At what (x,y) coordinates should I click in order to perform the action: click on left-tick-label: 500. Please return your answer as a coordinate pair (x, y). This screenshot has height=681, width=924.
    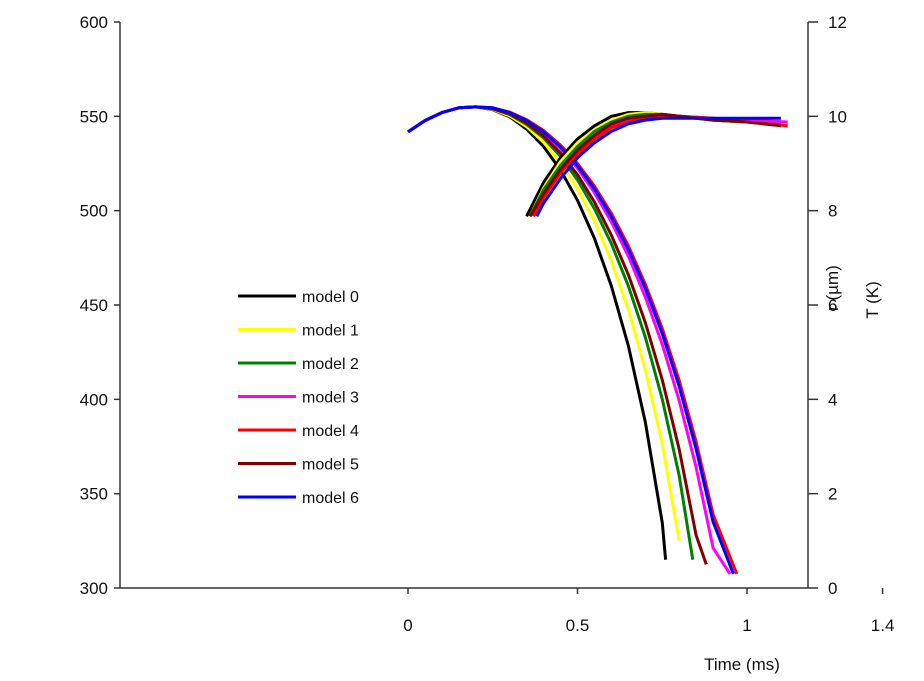
    Looking at the image, I should click on (94, 211).